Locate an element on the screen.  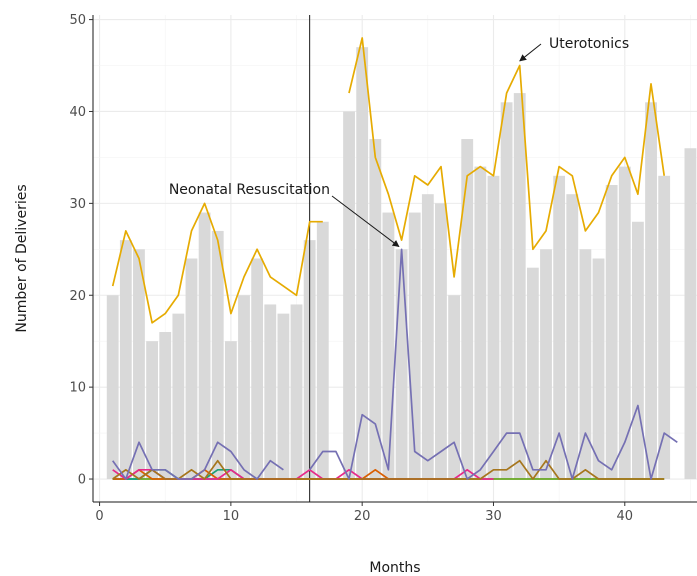
x-tick-label: 20 is located at coordinates (362, 516).